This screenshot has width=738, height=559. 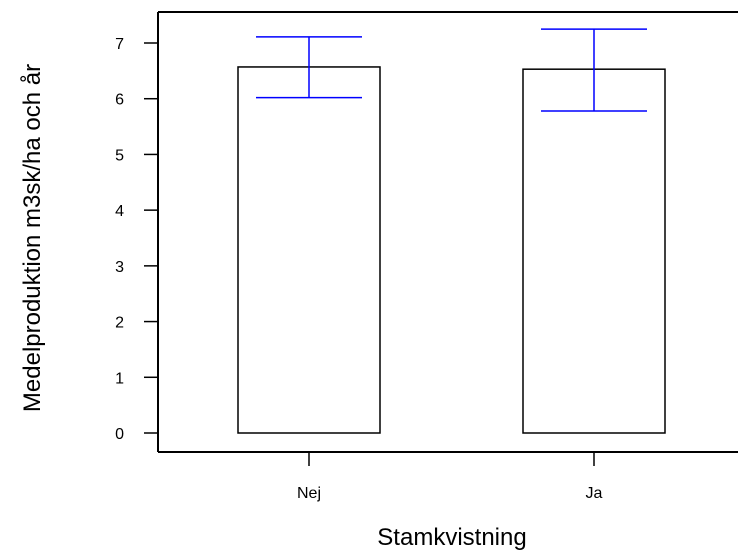 What do you see at coordinates (594, 493) in the screenshot?
I see `x-tick-label: Ja` at bounding box center [594, 493].